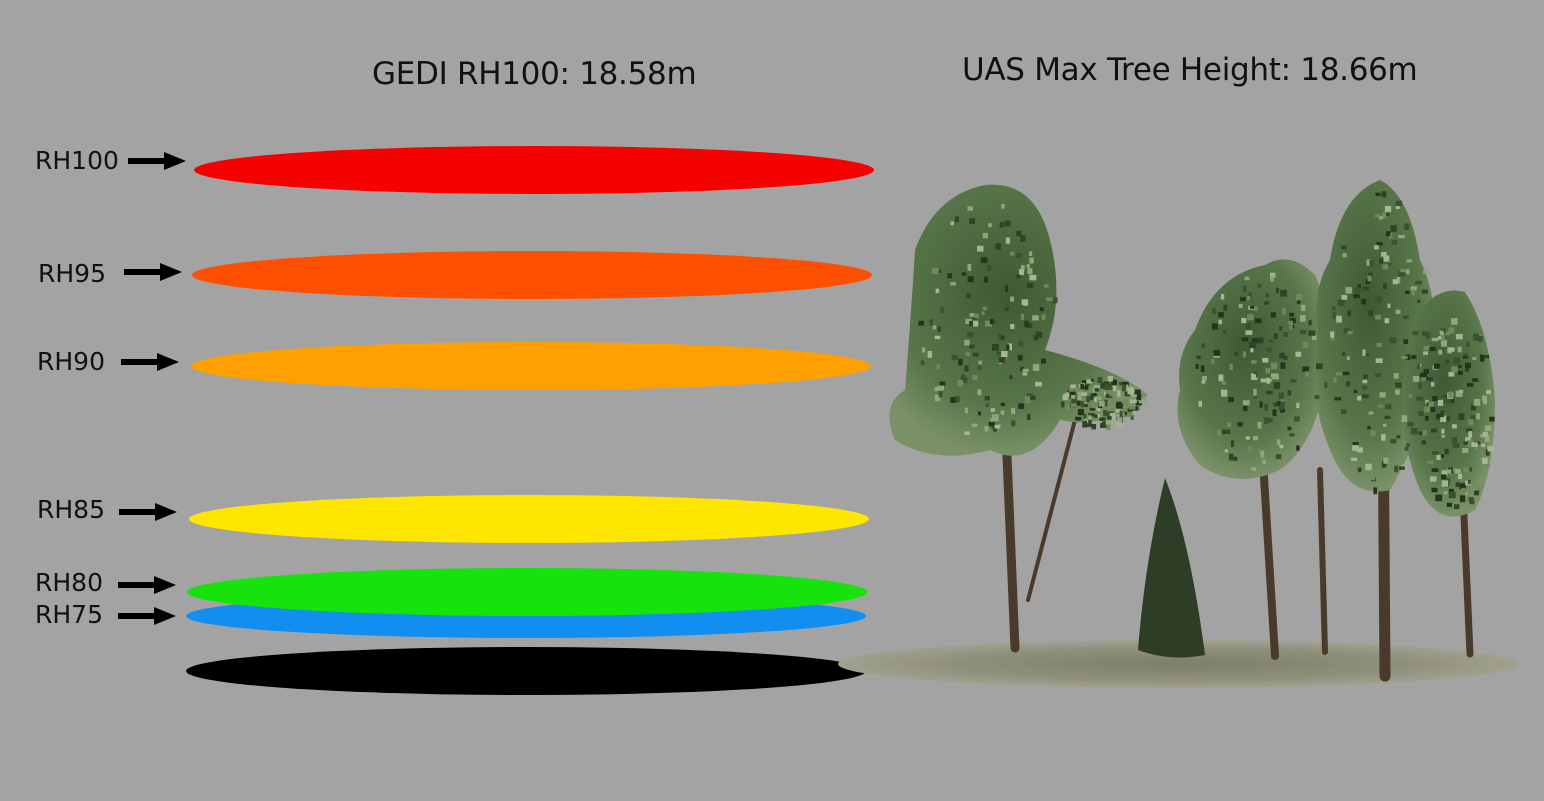 The height and width of the screenshot is (801, 1544). What do you see at coordinates (157, 161) in the screenshot?
I see `arrow-rh100-icon` at bounding box center [157, 161].